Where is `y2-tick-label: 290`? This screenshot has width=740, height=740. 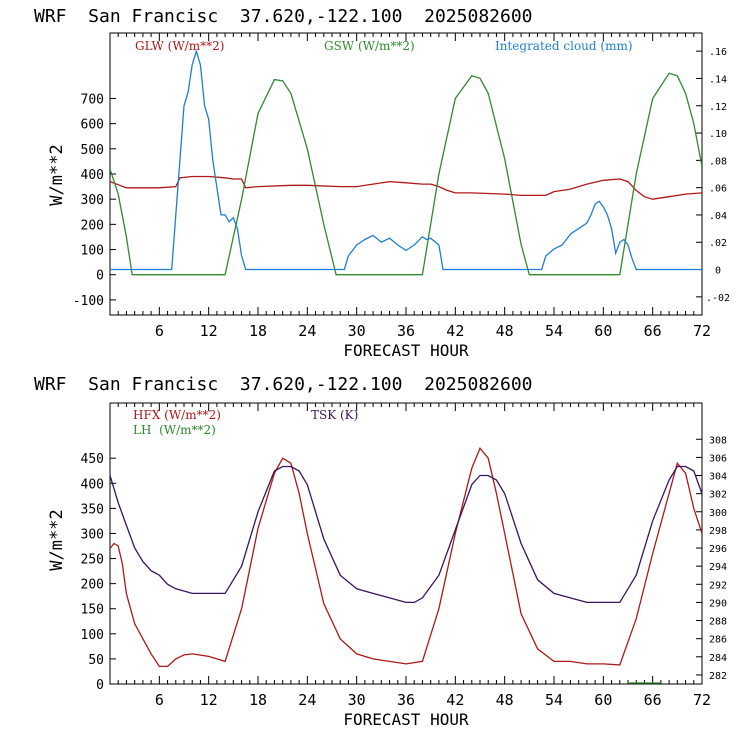
y2-tick-label: 290 is located at coordinates (718, 603).